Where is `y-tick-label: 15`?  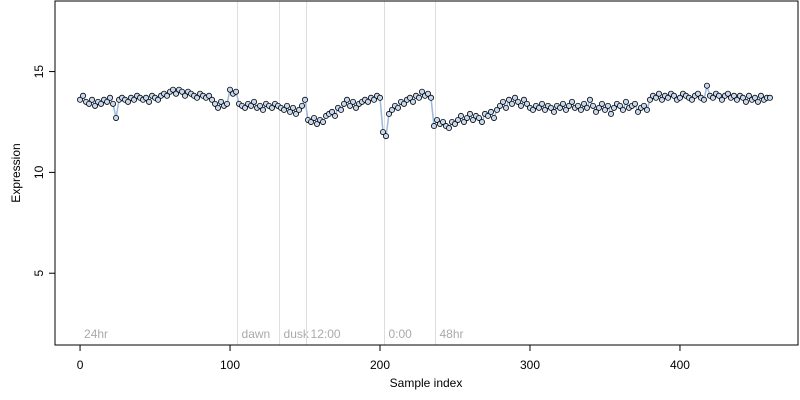
y-tick-label: 15 is located at coordinates (39, 72).